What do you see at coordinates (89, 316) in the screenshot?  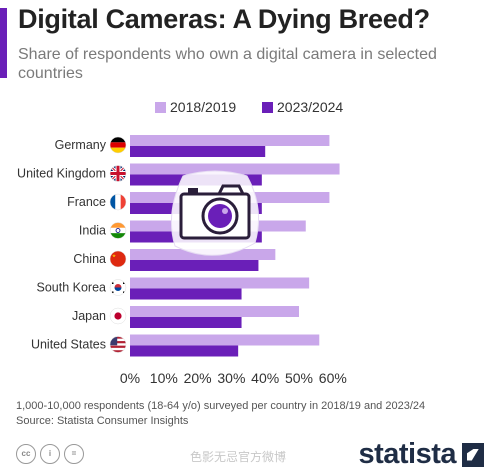 I see `category-label: Japan` at bounding box center [89, 316].